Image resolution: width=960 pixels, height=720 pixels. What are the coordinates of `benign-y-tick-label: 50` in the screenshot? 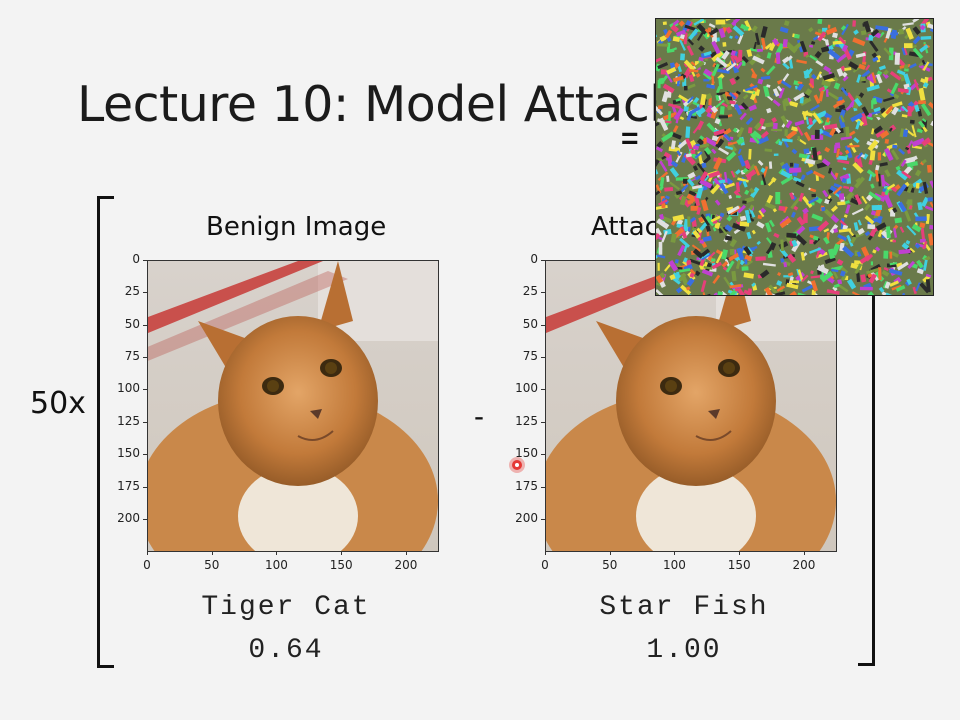 It's located at (132, 323).